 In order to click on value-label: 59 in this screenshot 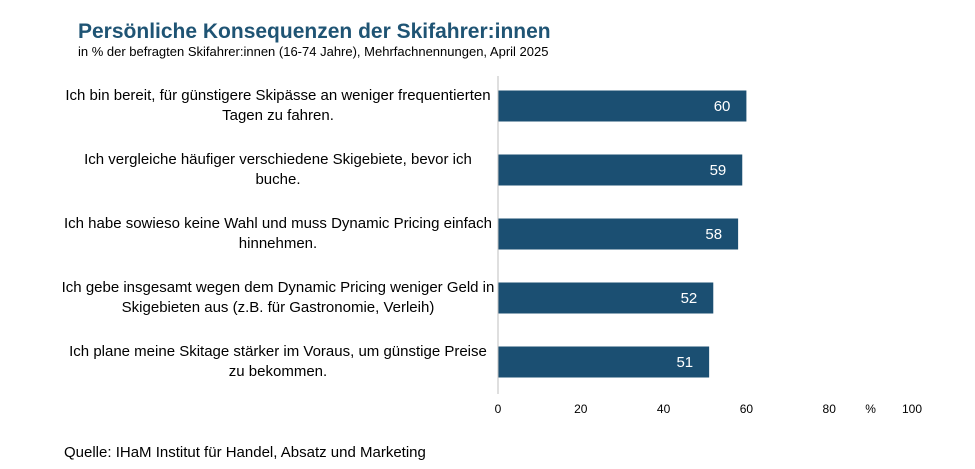, I will do `click(718, 170)`.